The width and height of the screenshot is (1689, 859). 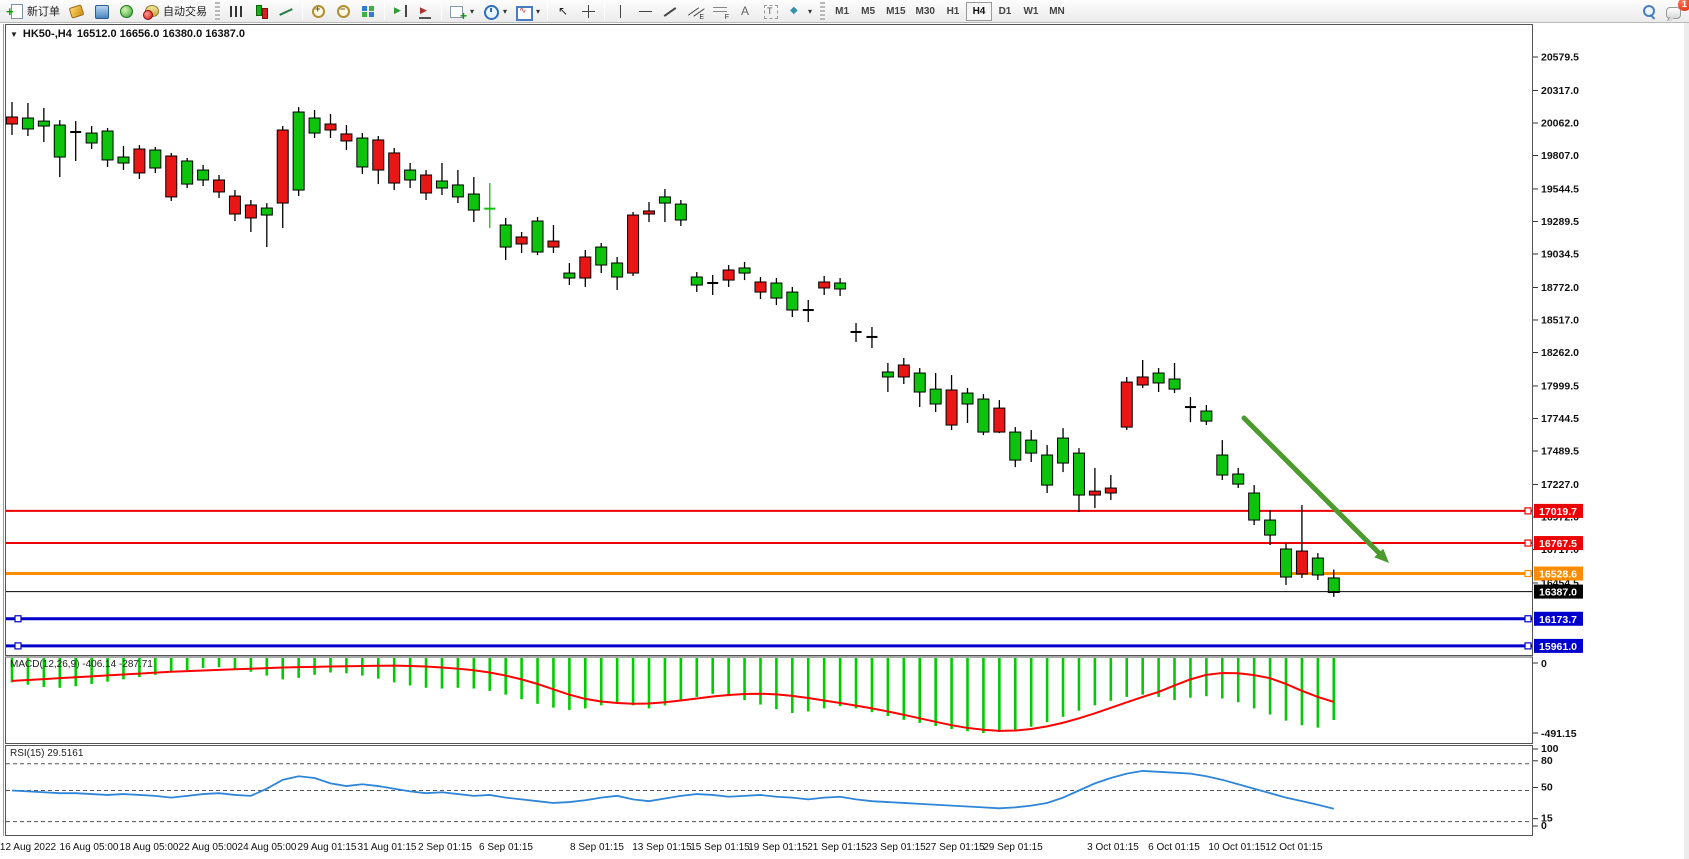 I want to click on fibonacci-button, so click(x=720, y=11).